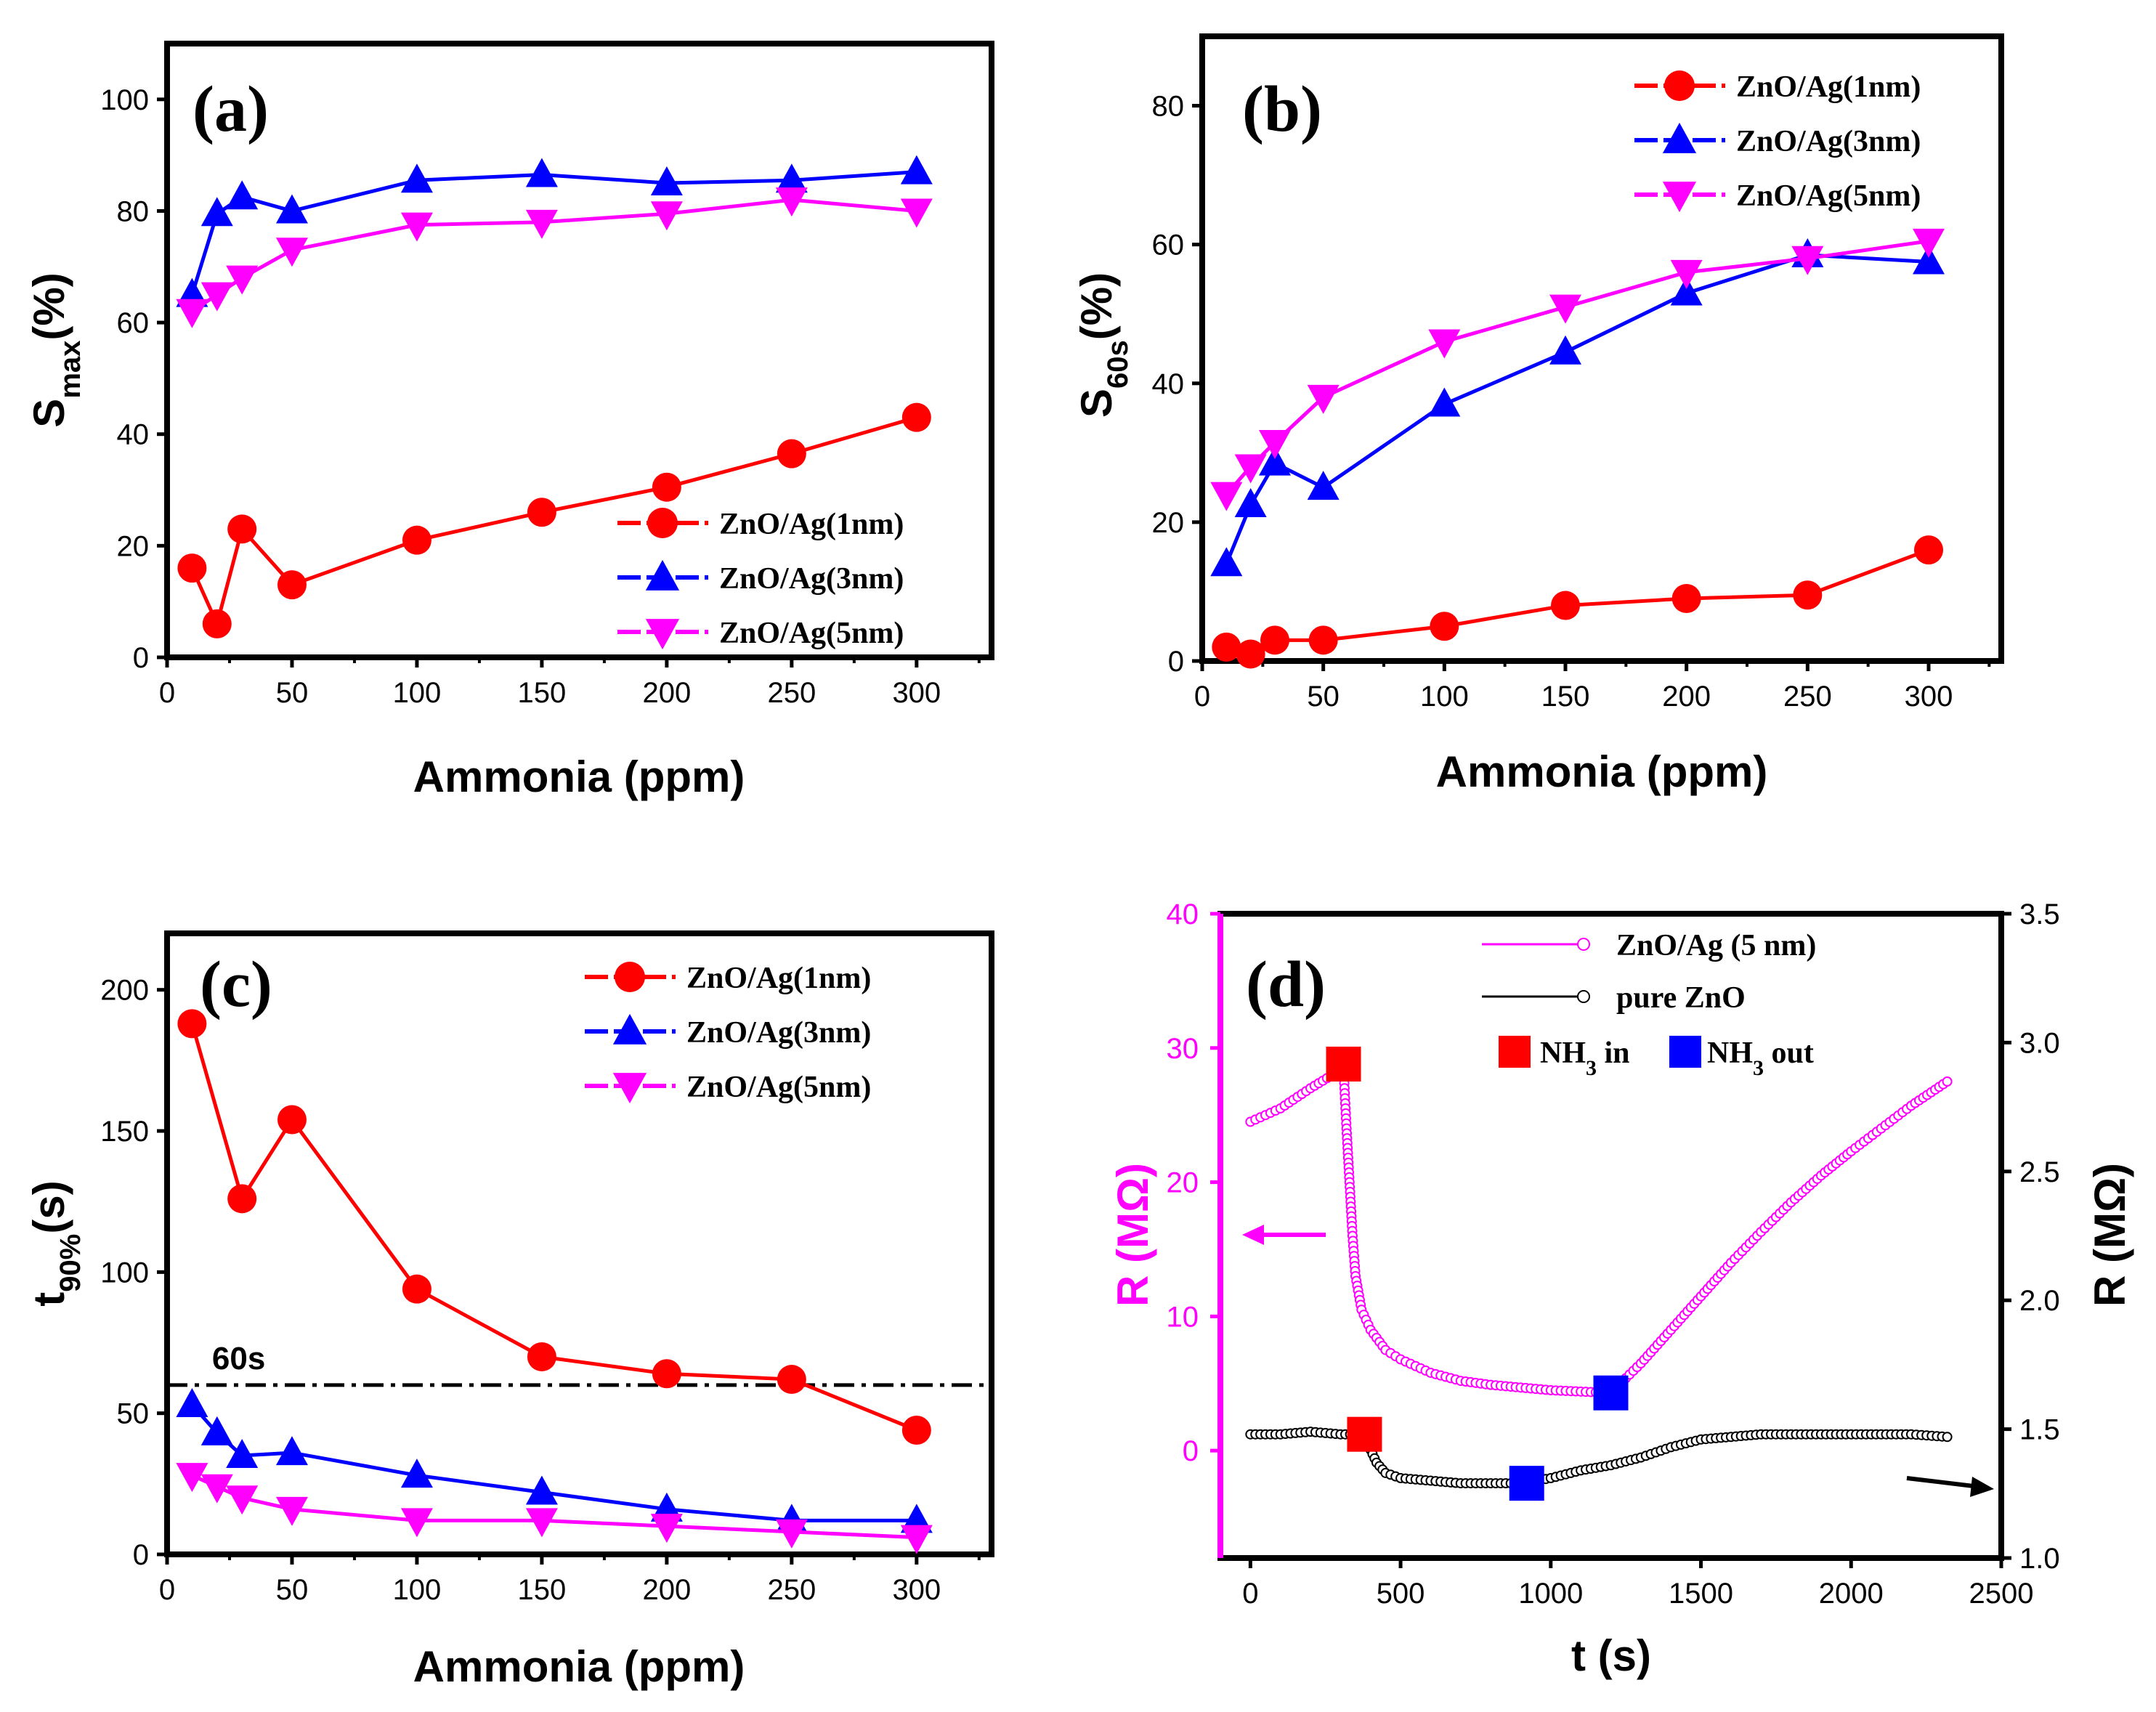 The width and height of the screenshot is (2156, 1712). Describe the element at coordinates (133, 546) in the screenshot. I see `y-tick-label: 20` at that location.